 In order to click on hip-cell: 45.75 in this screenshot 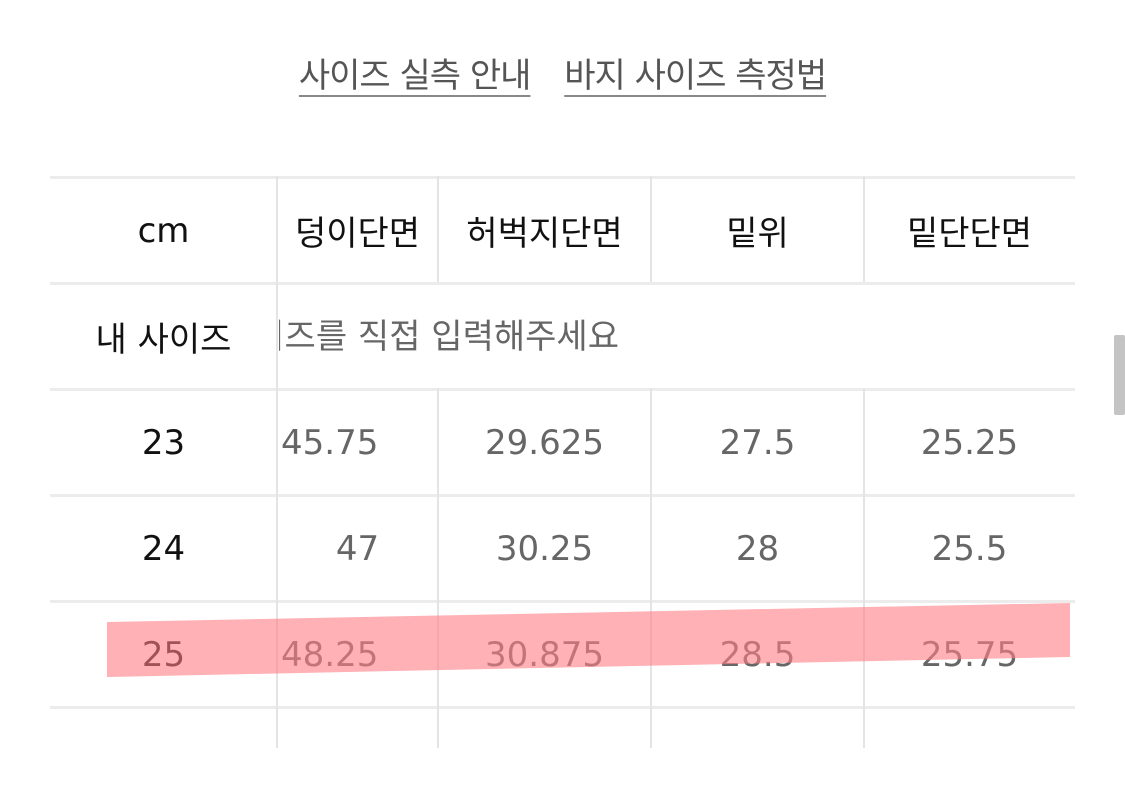, I will do `click(330, 442)`.